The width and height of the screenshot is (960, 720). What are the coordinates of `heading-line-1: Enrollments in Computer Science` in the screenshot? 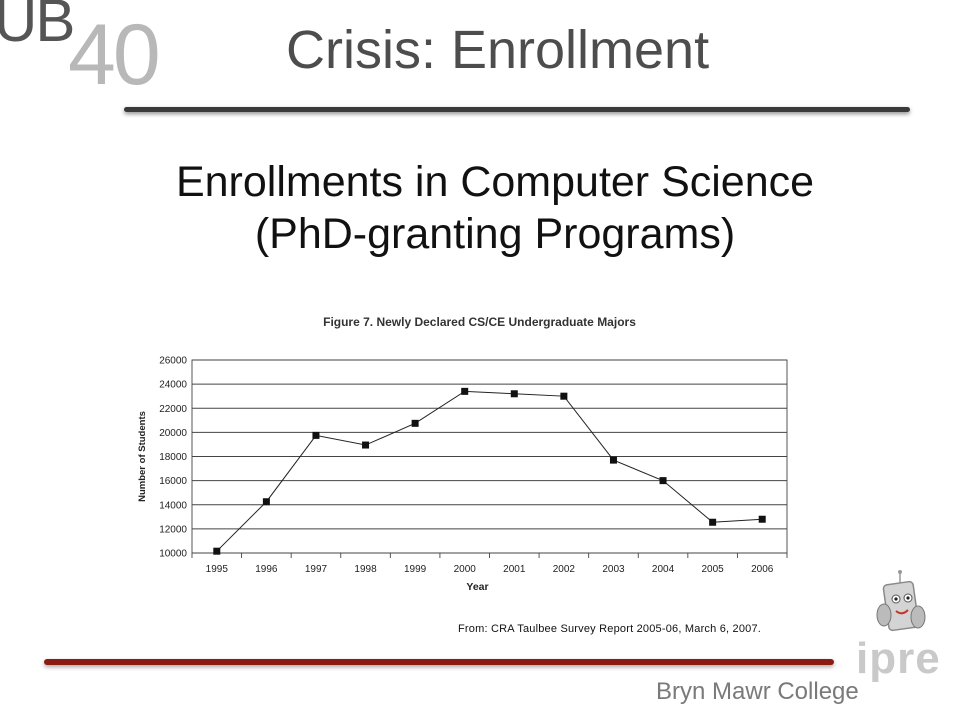 It's located at (495, 182).